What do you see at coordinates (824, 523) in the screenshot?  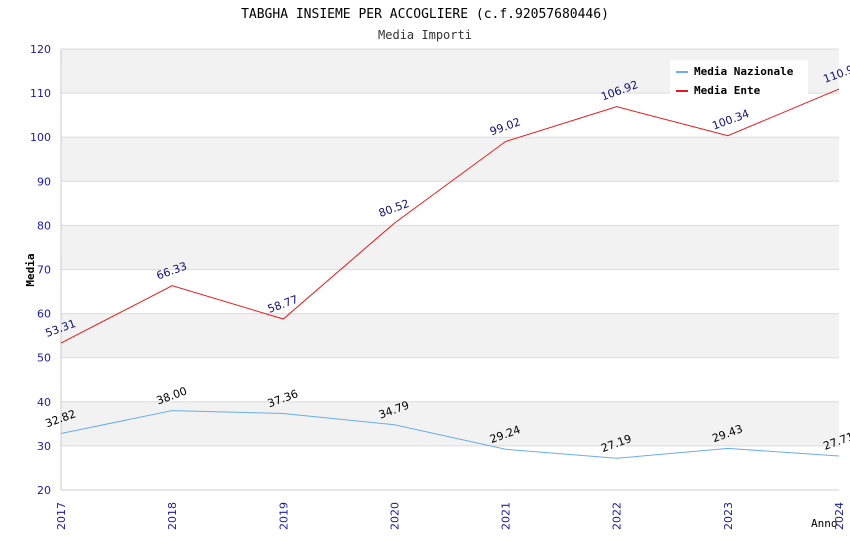 I see `x-axis-label: Anno` at bounding box center [824, 523].